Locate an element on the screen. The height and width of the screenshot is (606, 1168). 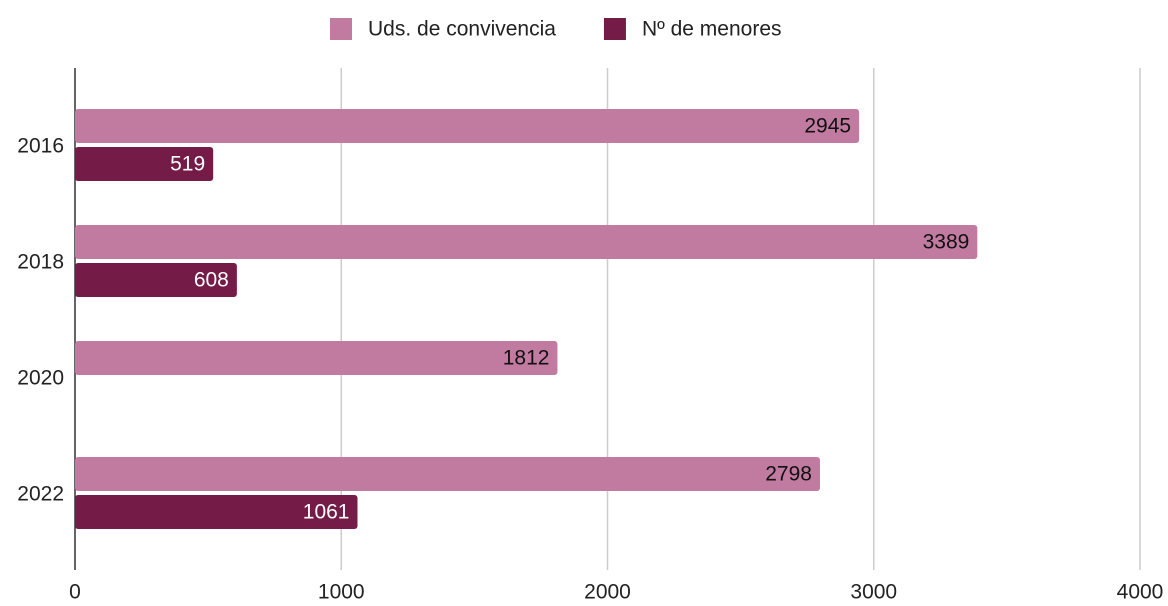
y-tick-label: 2016 is located at coordinates (40, 146).